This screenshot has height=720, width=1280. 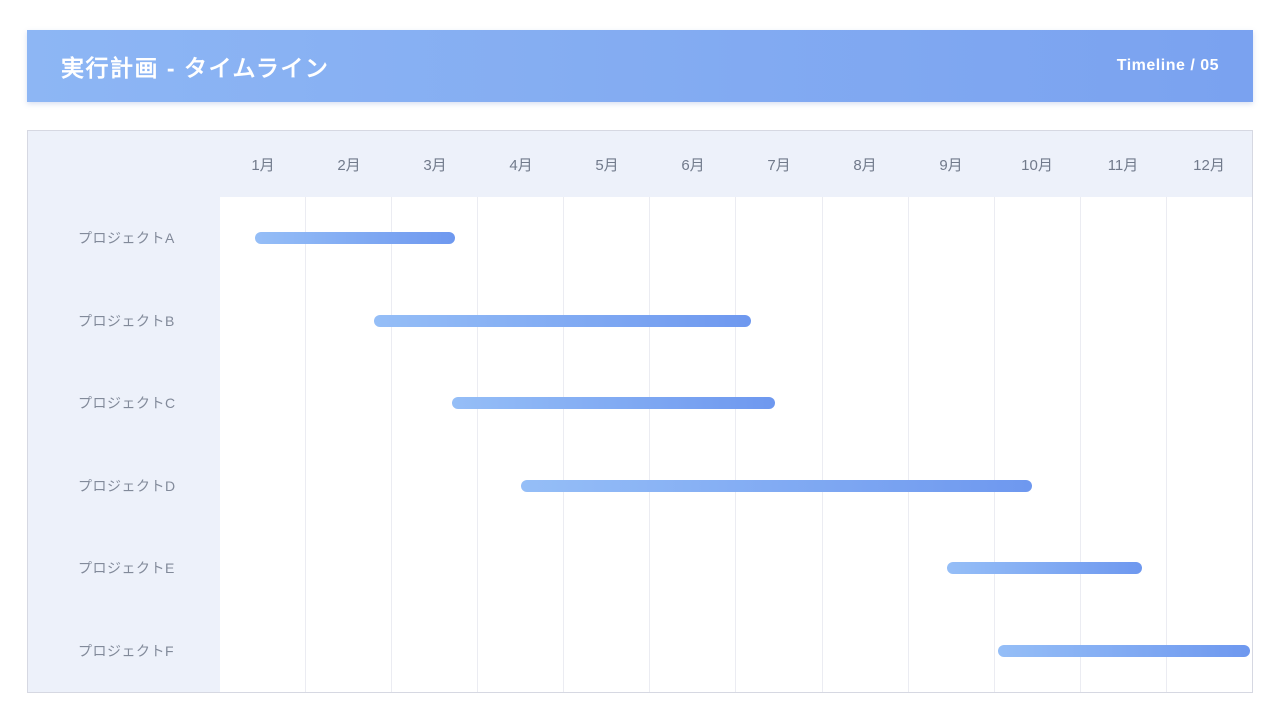 What do you see at coordinates (640, 66) in the screenshot?
I see `slide-header: 実行計画 - タイムライン Timeline / 05` at bounding box center [640, 66].